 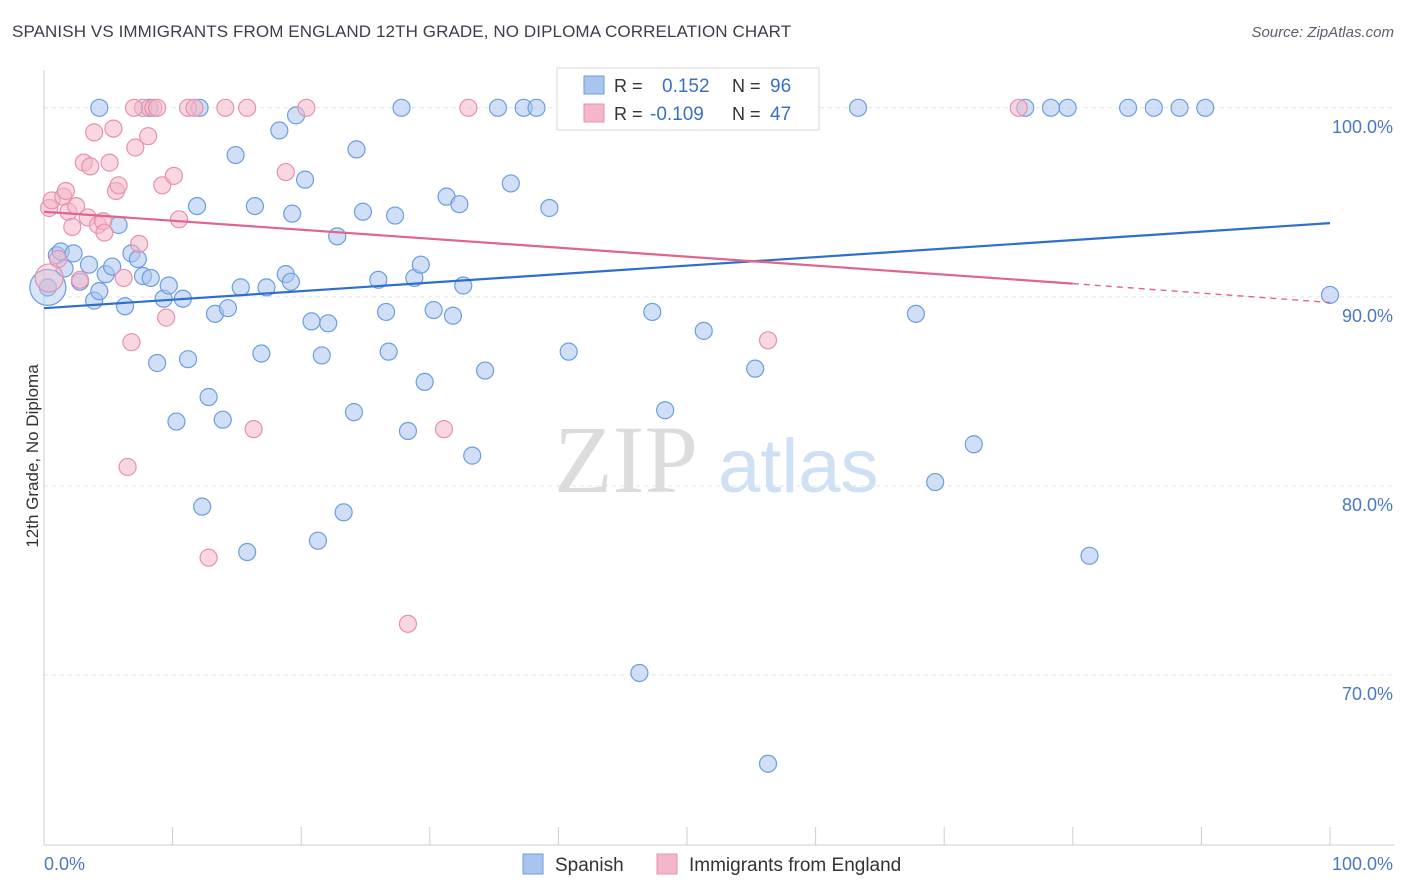 I want to click on y-tick-label-2: 90.0%, so click(x=1367, y=316).